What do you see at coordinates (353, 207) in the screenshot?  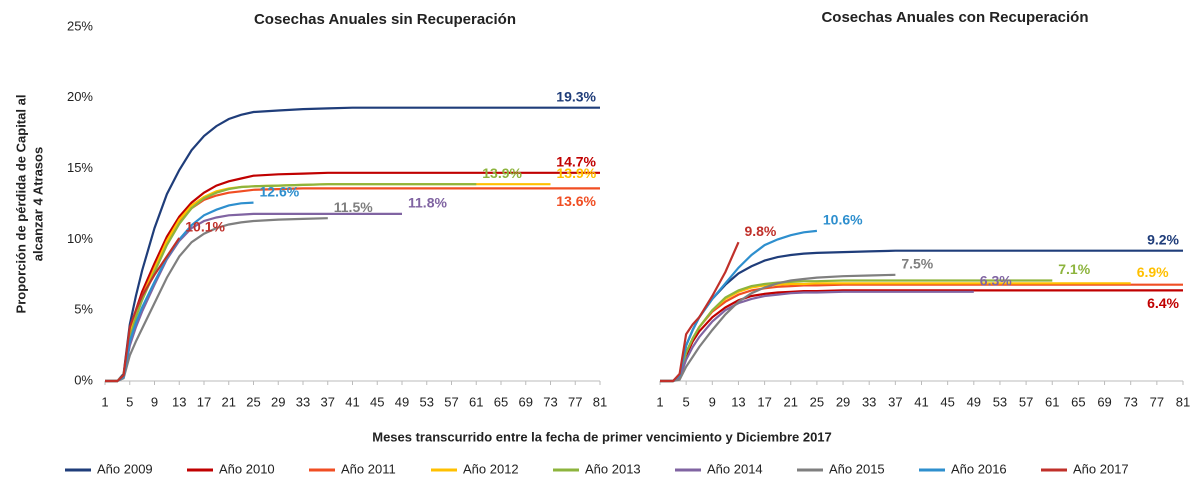 I see `data-label: 11.5%` at bounding box center [353, 207].